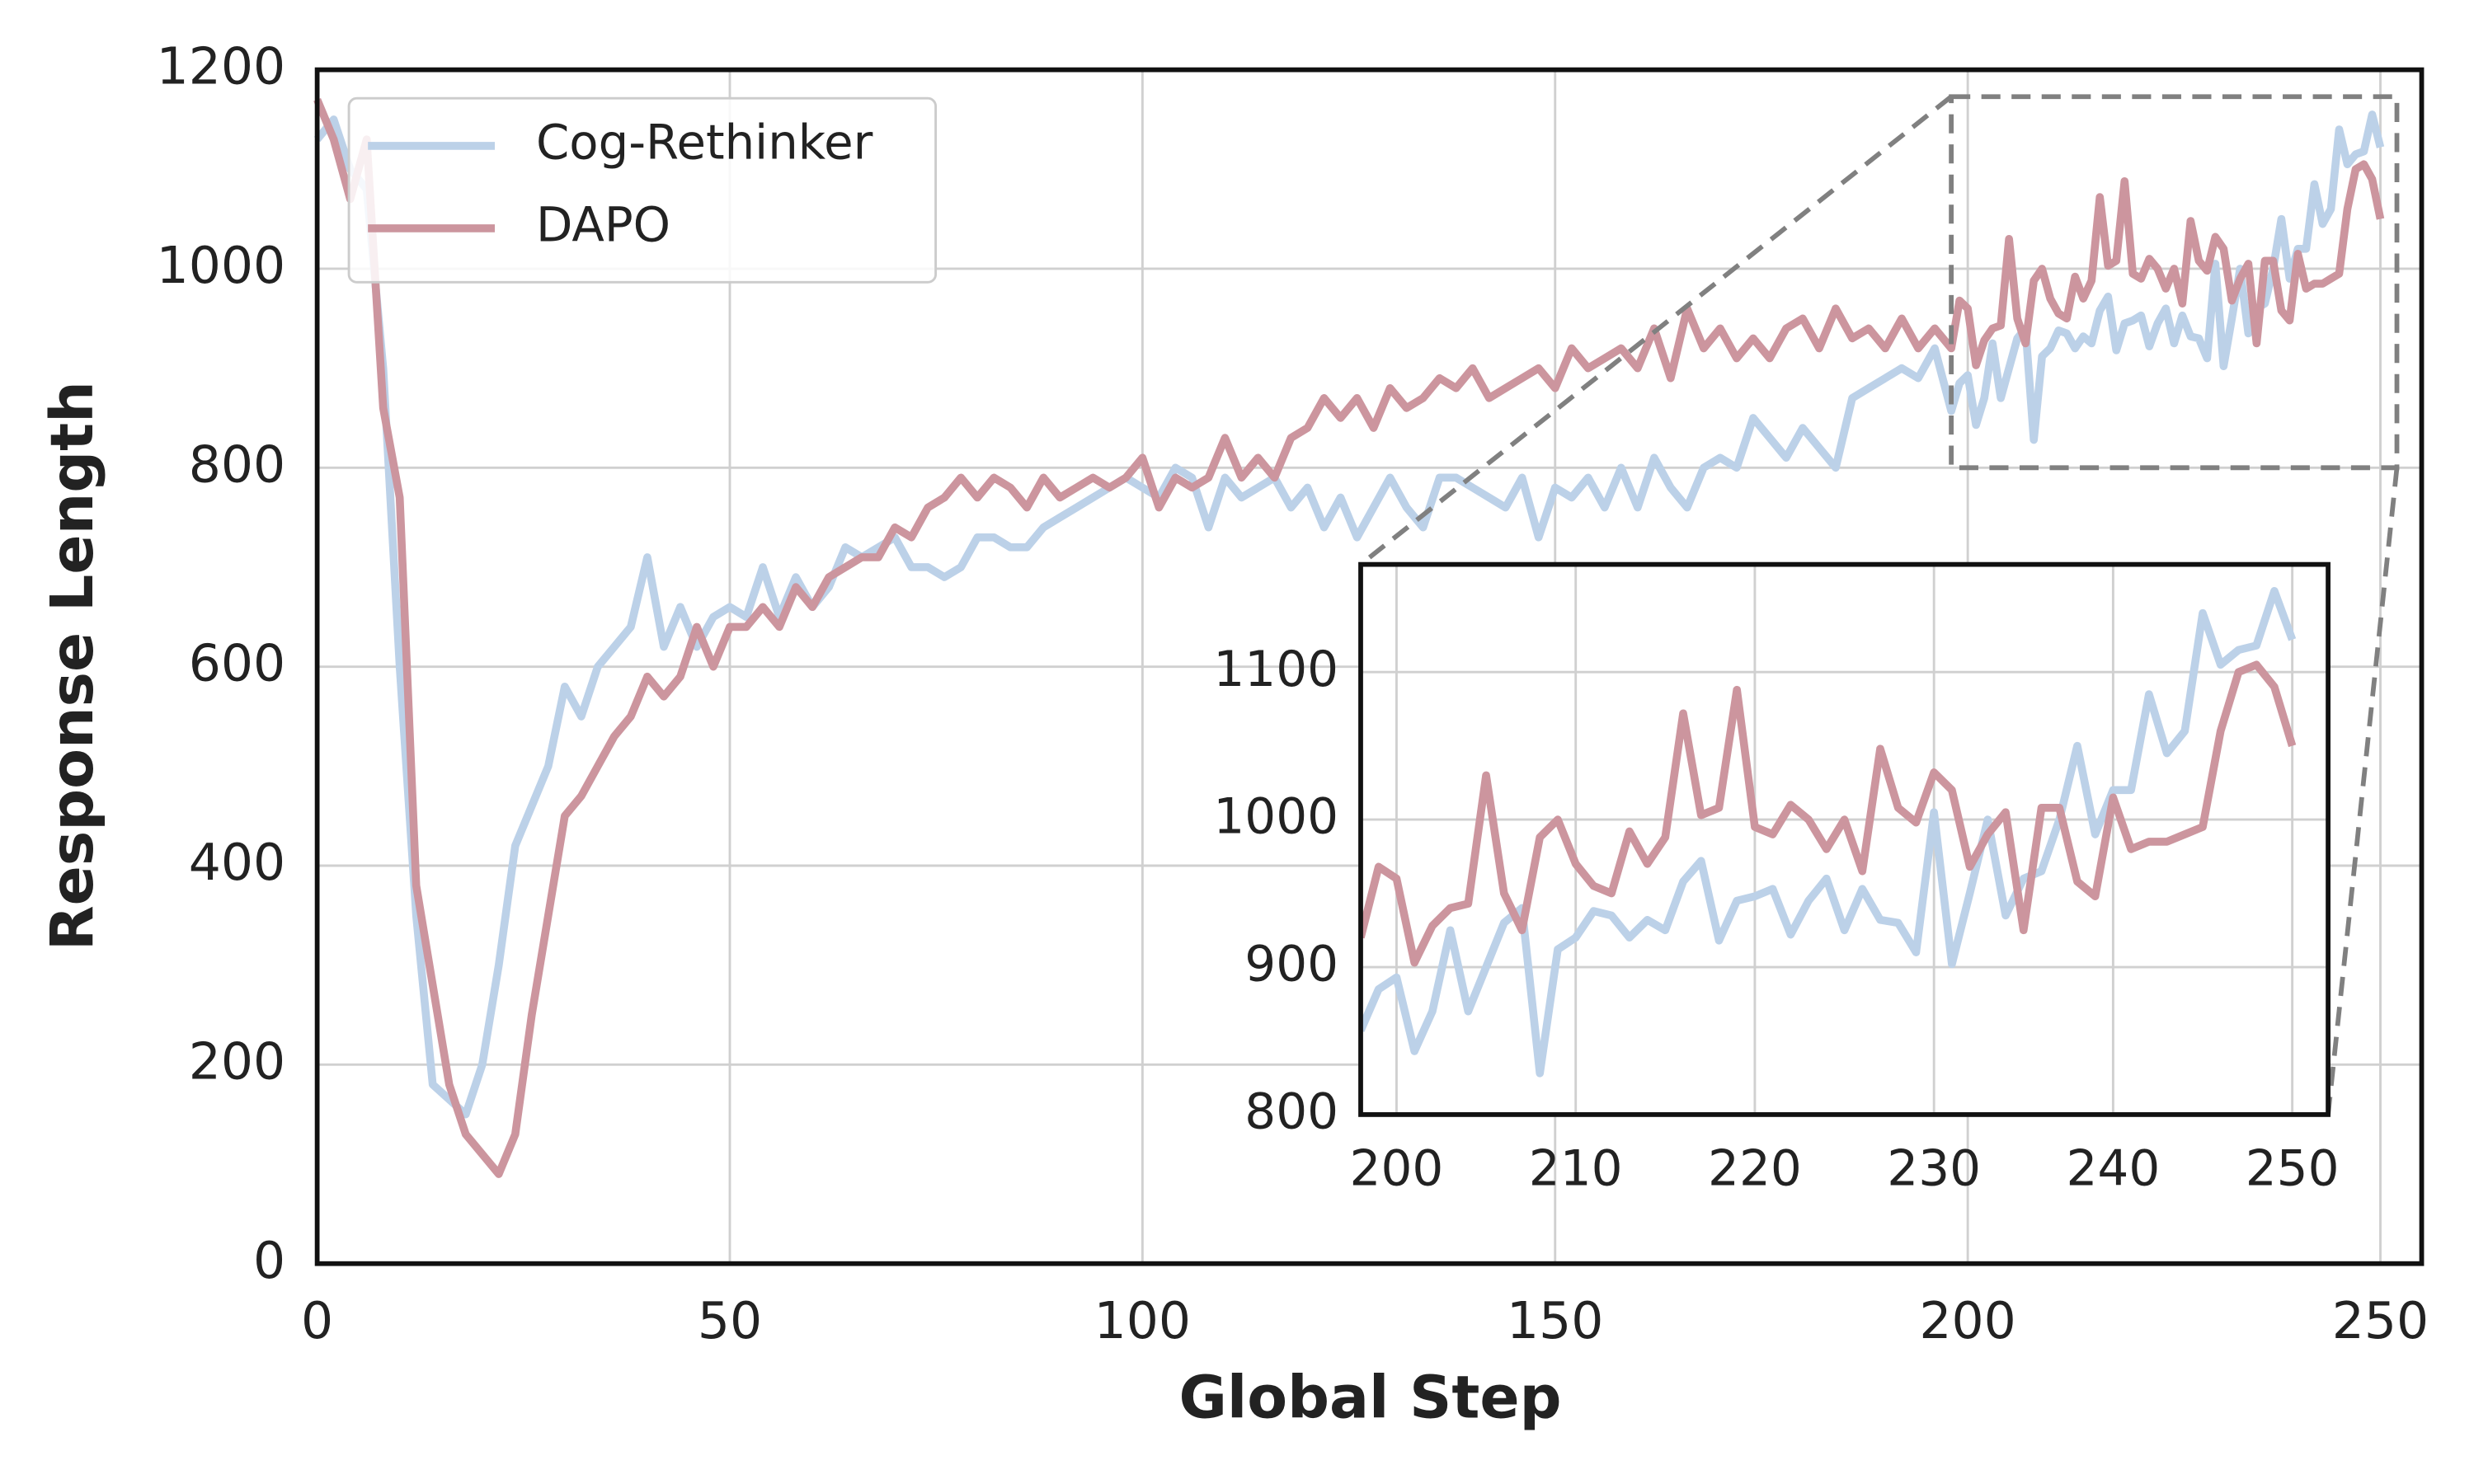  I want to click on x-tick-label: 50, so click(730, 1320).